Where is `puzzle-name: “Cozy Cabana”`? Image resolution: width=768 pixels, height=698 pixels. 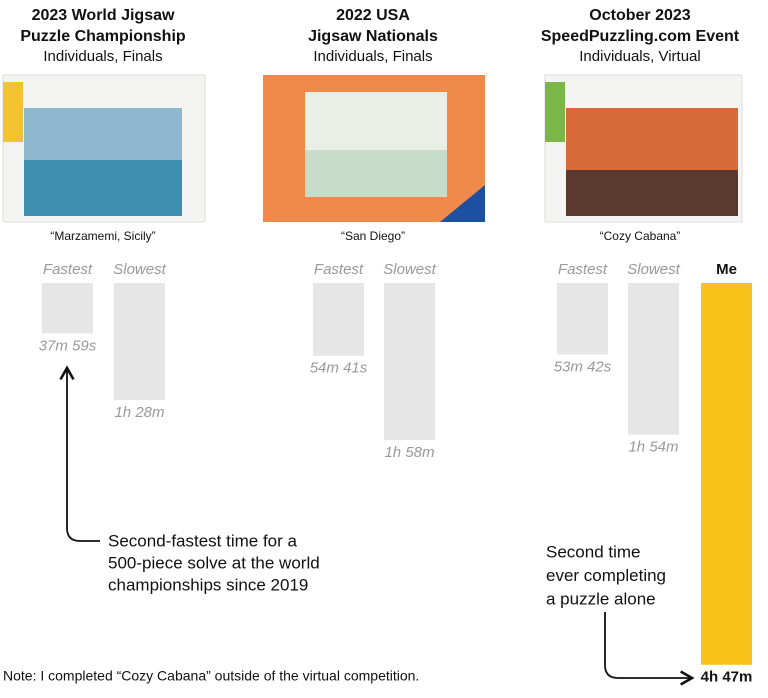
puzzle-name: “Cozy Cabana” is located at coordinates (640, 236).